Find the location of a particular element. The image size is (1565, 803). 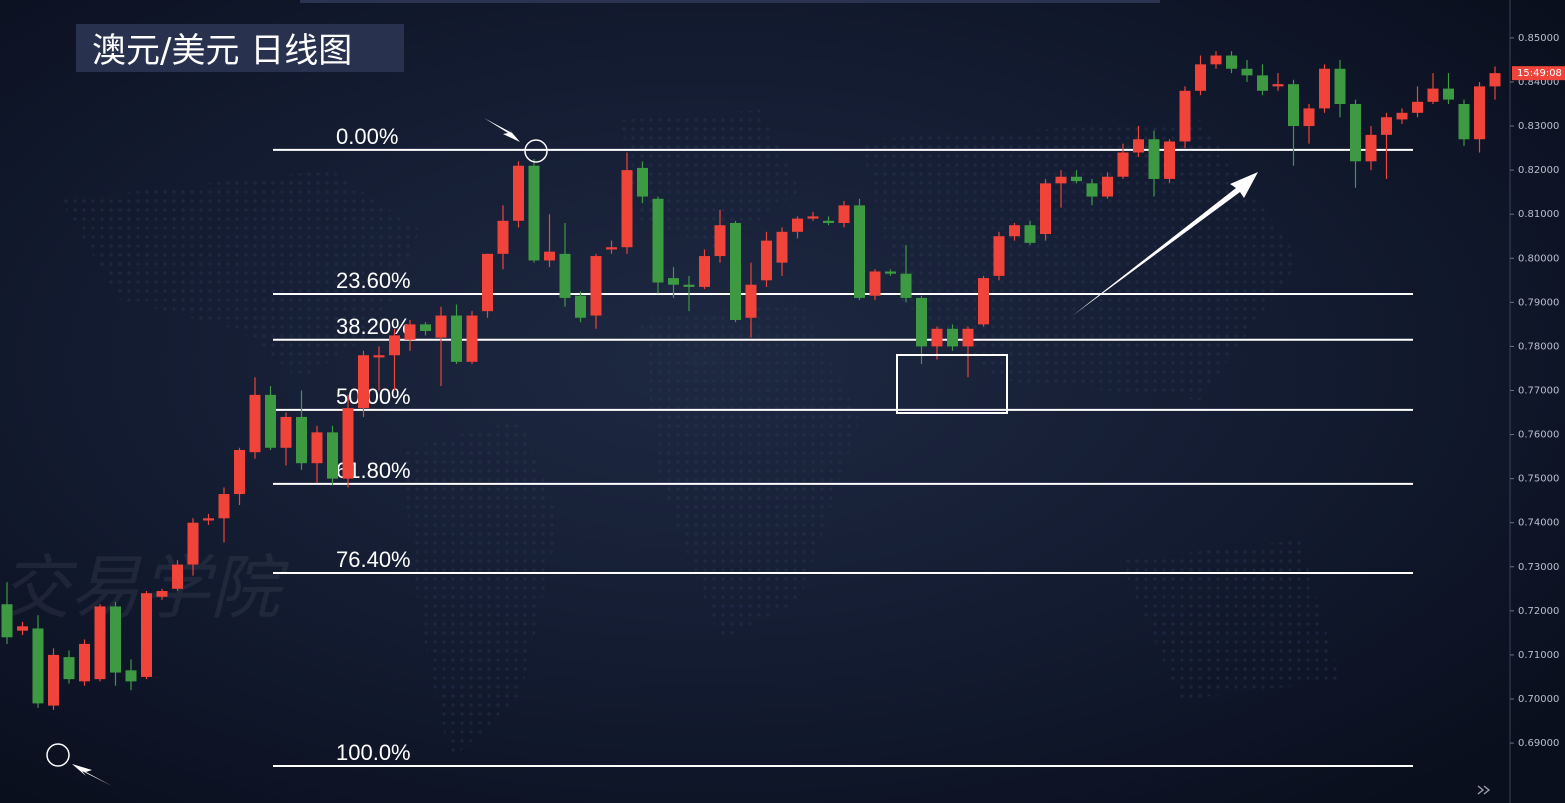

y-tick-label: 0.69000 is located at coordinates (1538, 743).